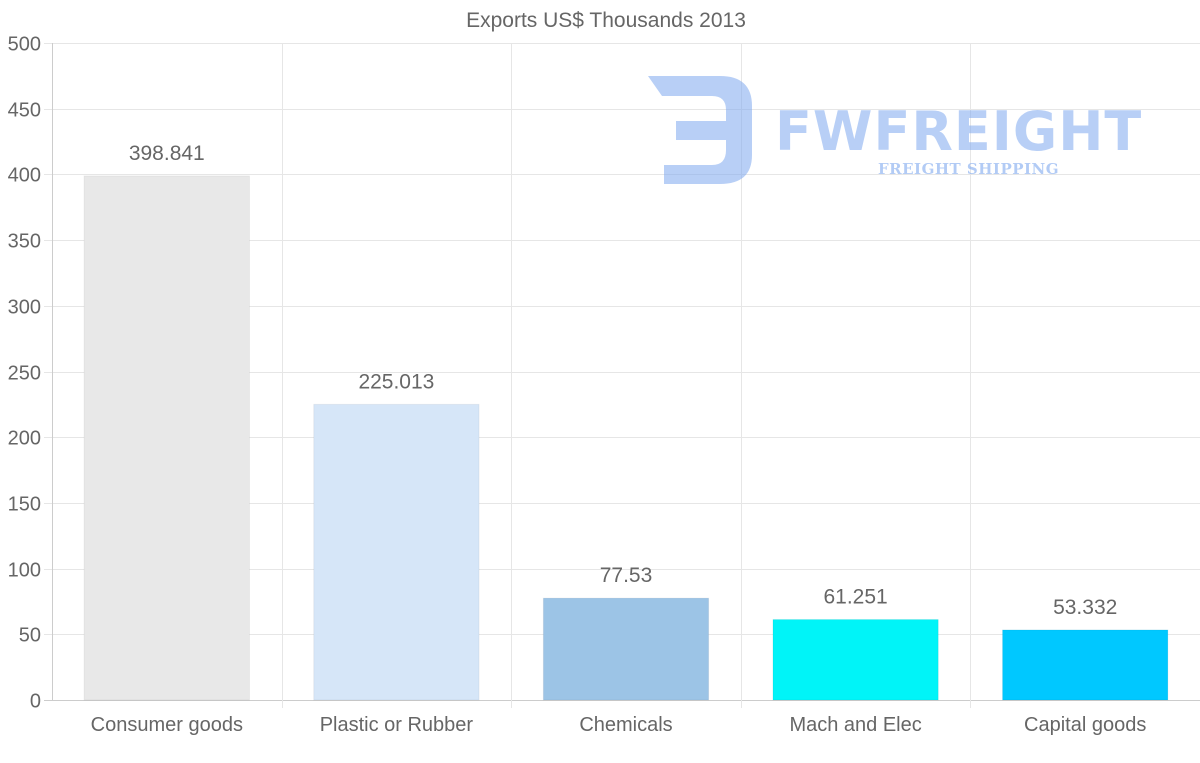 Image resolution: width=1200 pixels, height=763 pixels. Describe the element at coordinates (626, 575) in the screenshot. I see `bar-value-label: 77.53` at that location.